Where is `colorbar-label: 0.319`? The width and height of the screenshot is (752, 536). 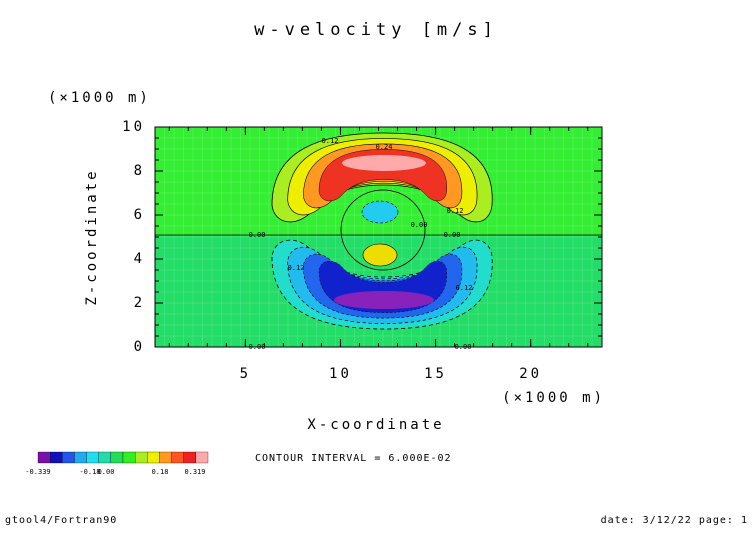 colorbar-label: 0.319 is located at coordinates (194, 472).